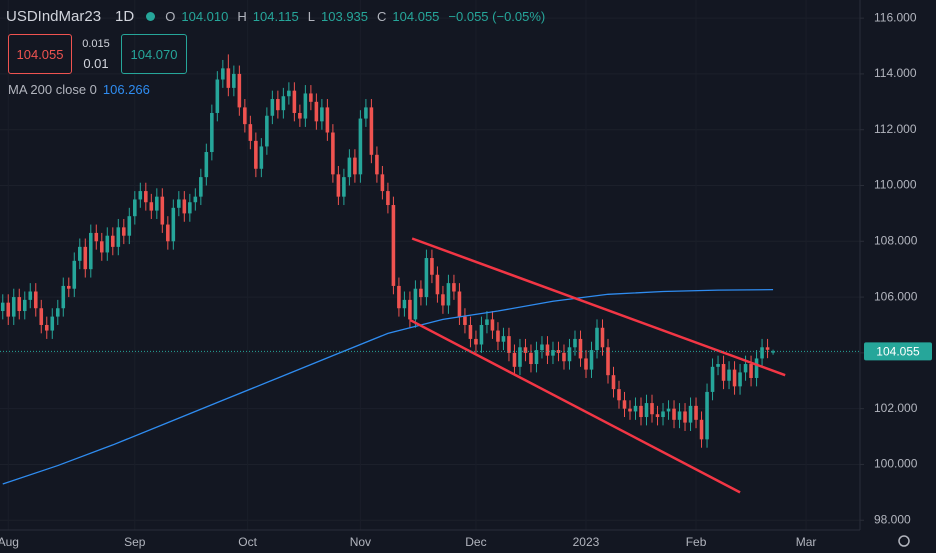 The width and height of the screenshot is (936, 553). Describe the element at coordinates (896, 240) in the screenshot. I see `y-tick-label: 108.000` at that location.